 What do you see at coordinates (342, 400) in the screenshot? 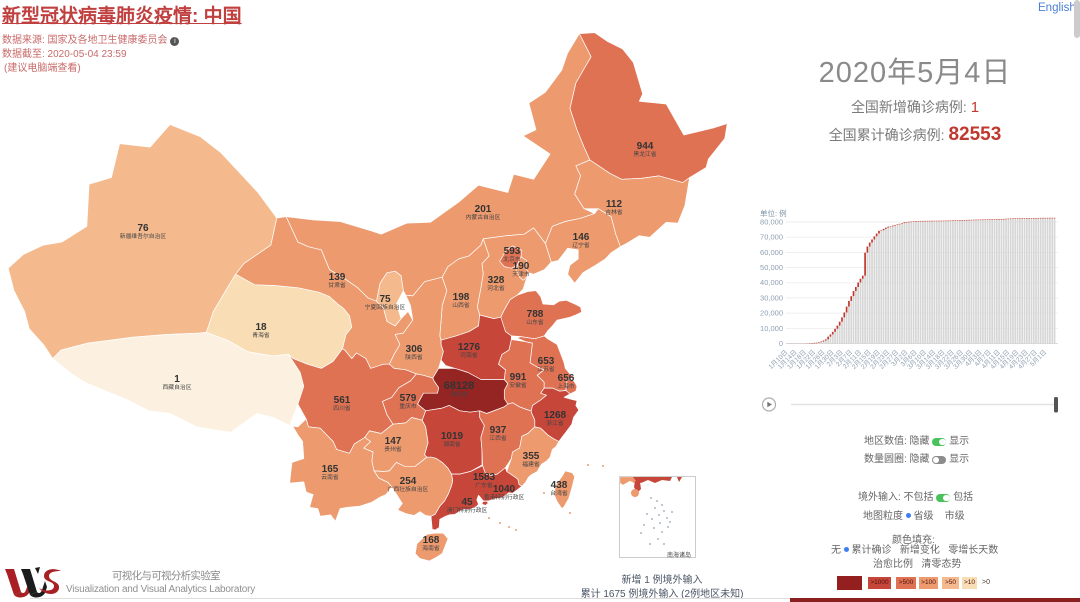
I see `svg-text: 561` at bounding box center [342, 400].